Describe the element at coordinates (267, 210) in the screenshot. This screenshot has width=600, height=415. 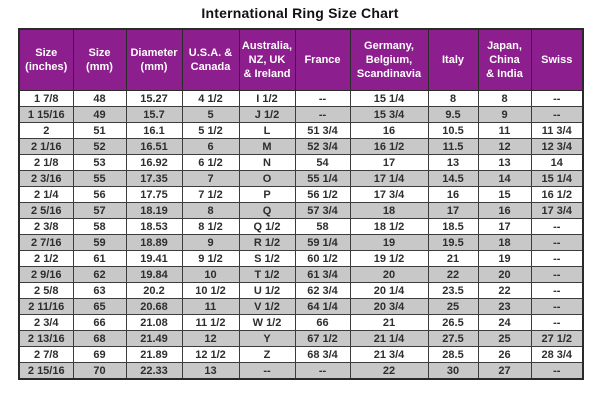
I see `table-cell: Q` at that location.